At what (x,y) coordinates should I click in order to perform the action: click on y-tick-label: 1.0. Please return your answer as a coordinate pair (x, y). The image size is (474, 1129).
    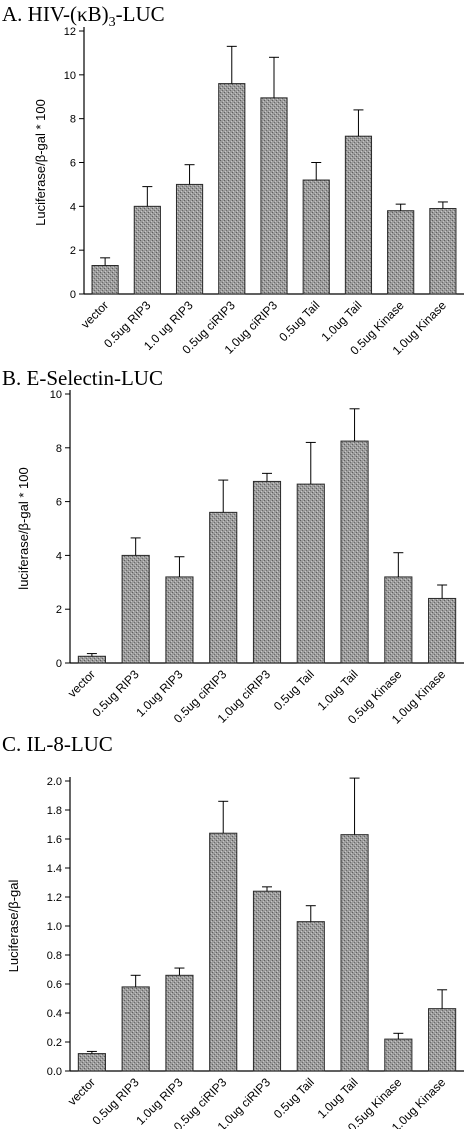
    Looking at the image, I should click on (54, 927).